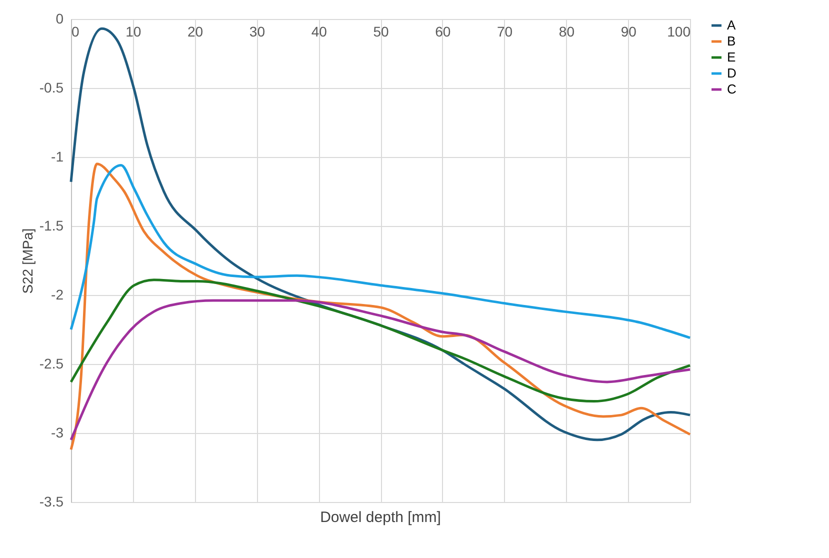 The image size is (829, 558). What do you see at coordinates (196, 32) in the screenshot?
I see `x-tick-label: 20` at bounding box center [196, 32].